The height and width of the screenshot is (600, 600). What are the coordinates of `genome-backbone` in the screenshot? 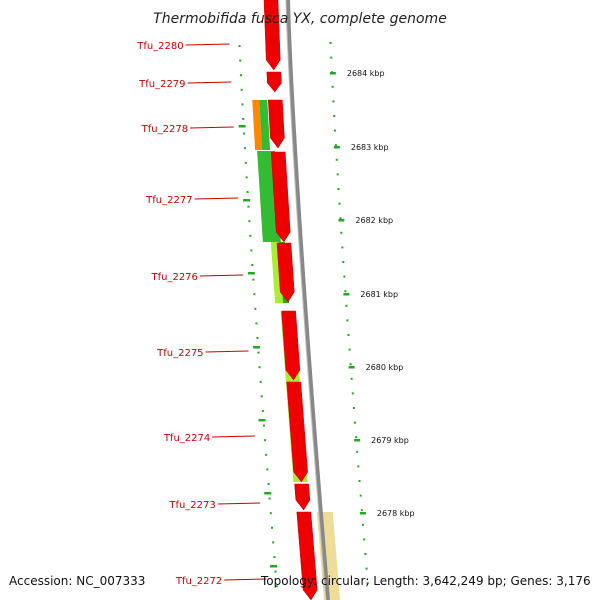 It's located at (307, 300).